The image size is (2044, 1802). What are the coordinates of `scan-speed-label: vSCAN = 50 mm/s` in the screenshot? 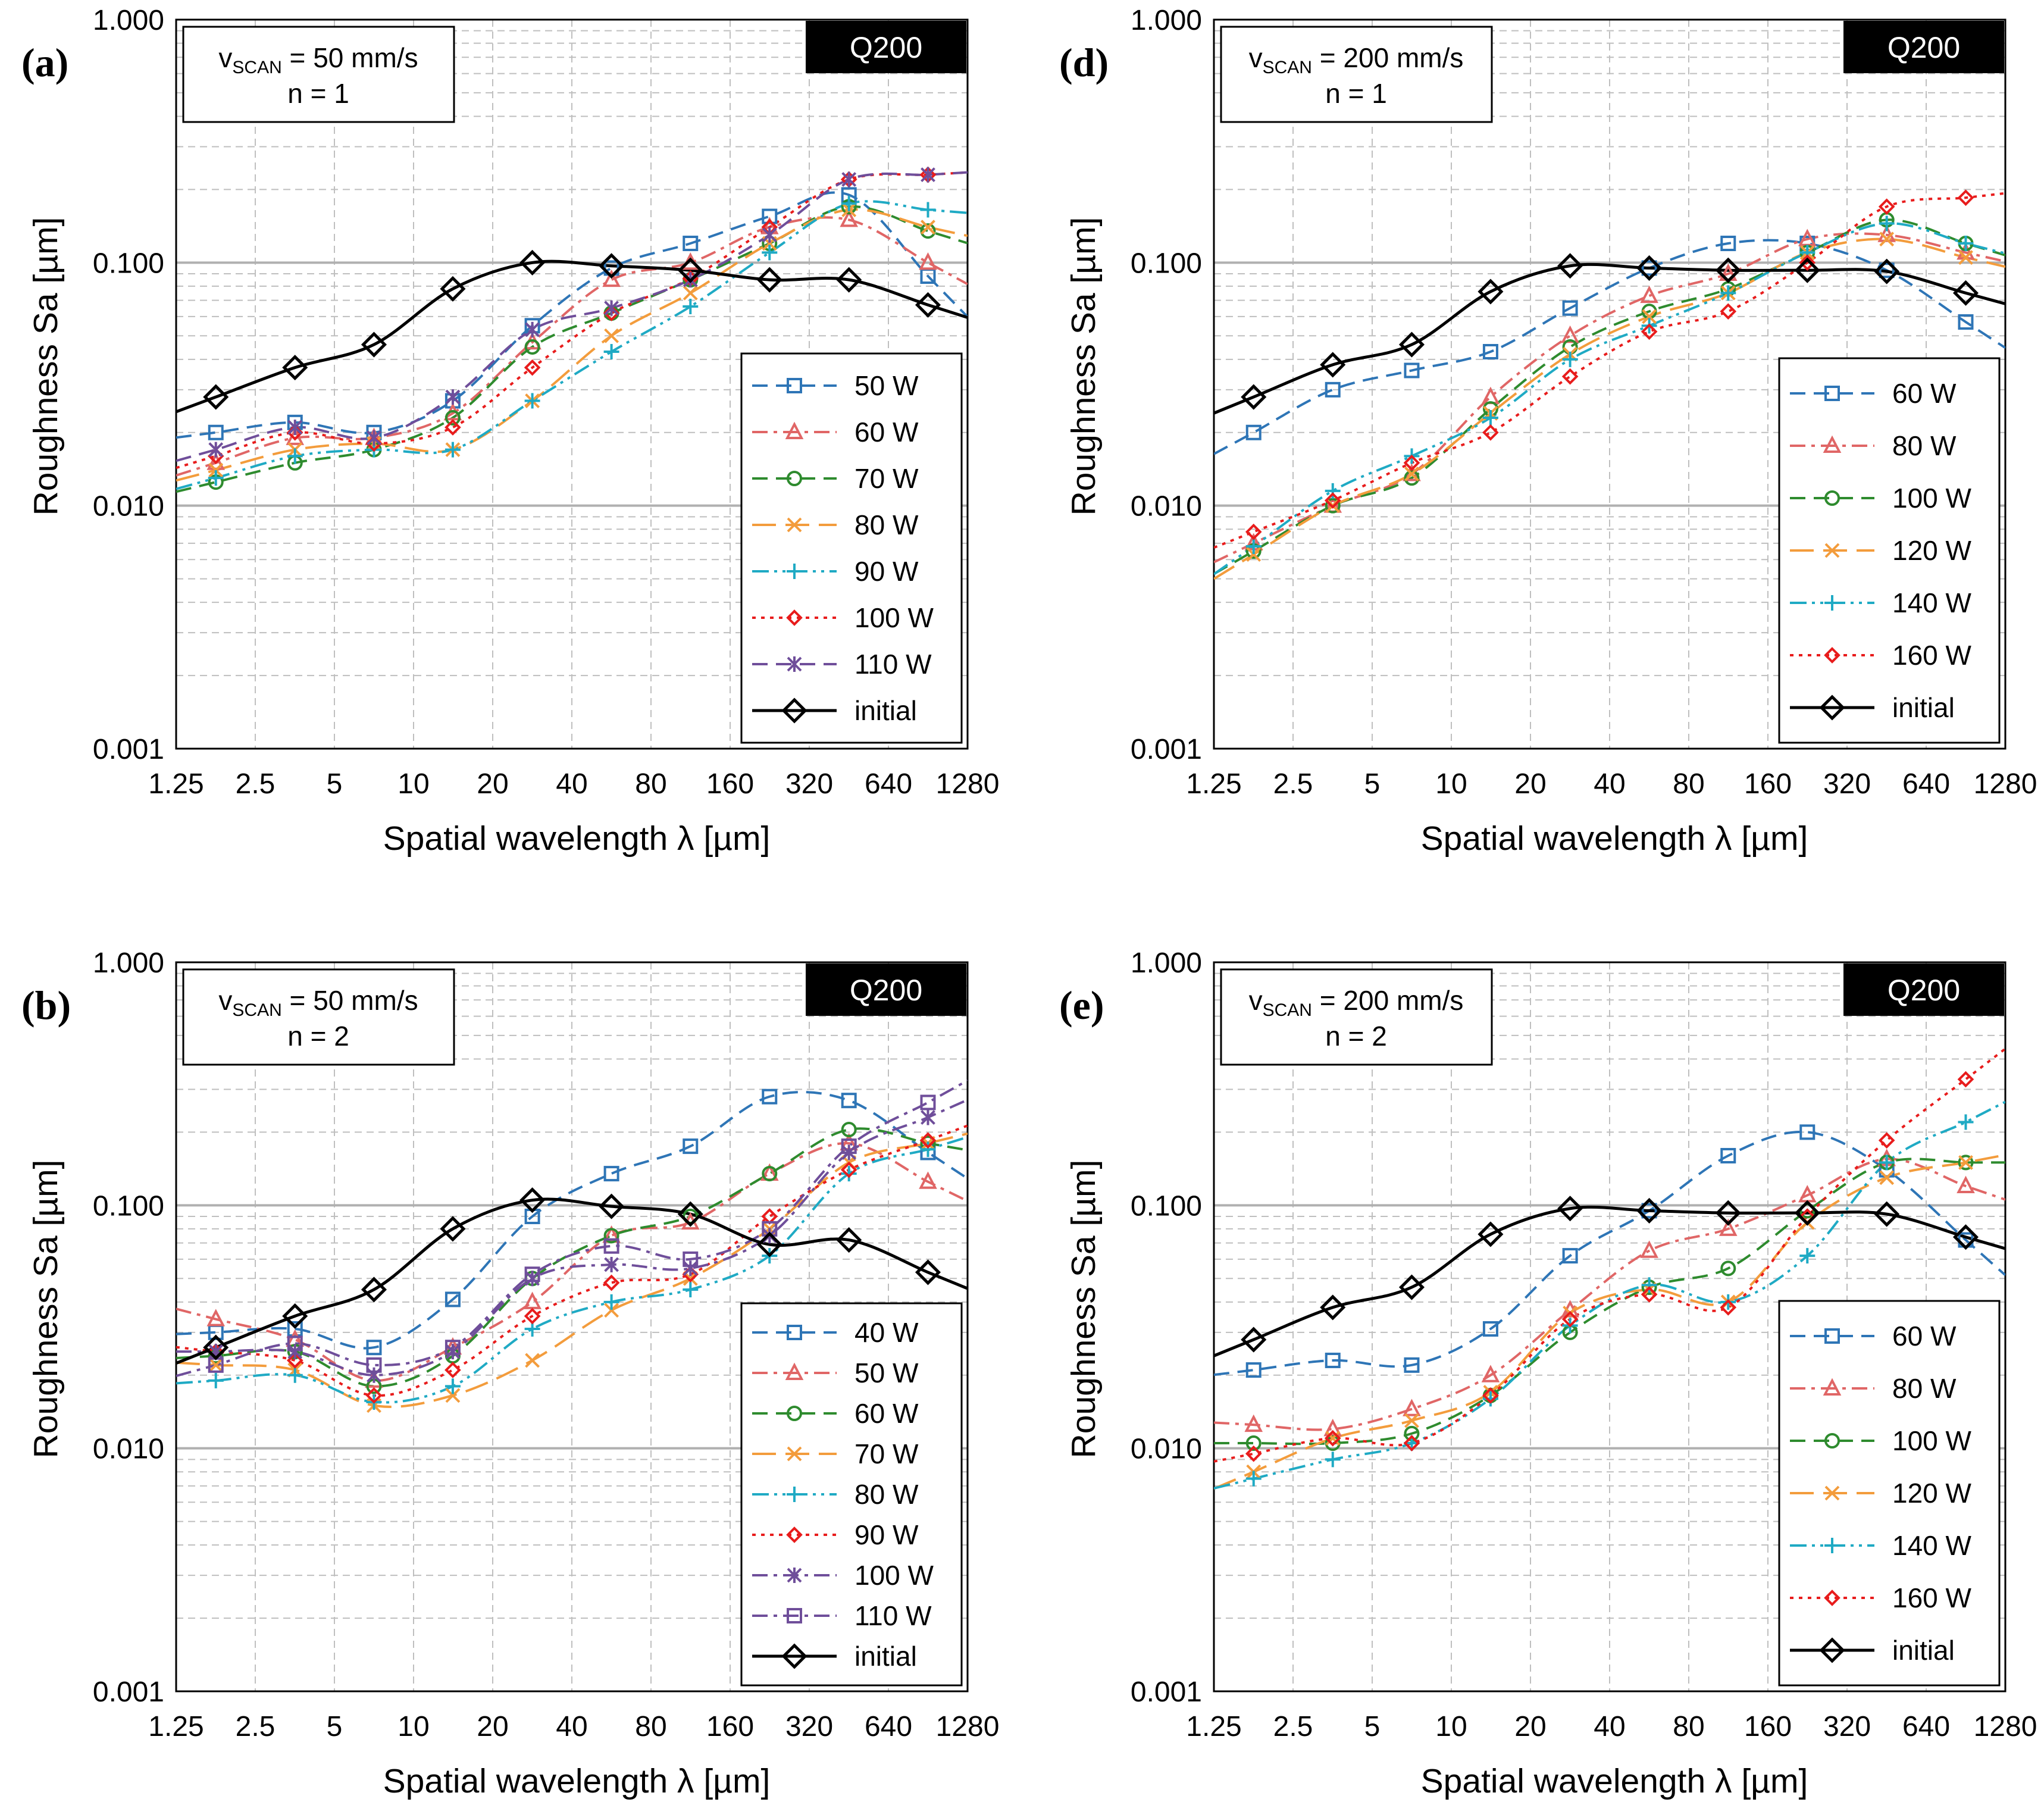 It's located at (318, 1002).